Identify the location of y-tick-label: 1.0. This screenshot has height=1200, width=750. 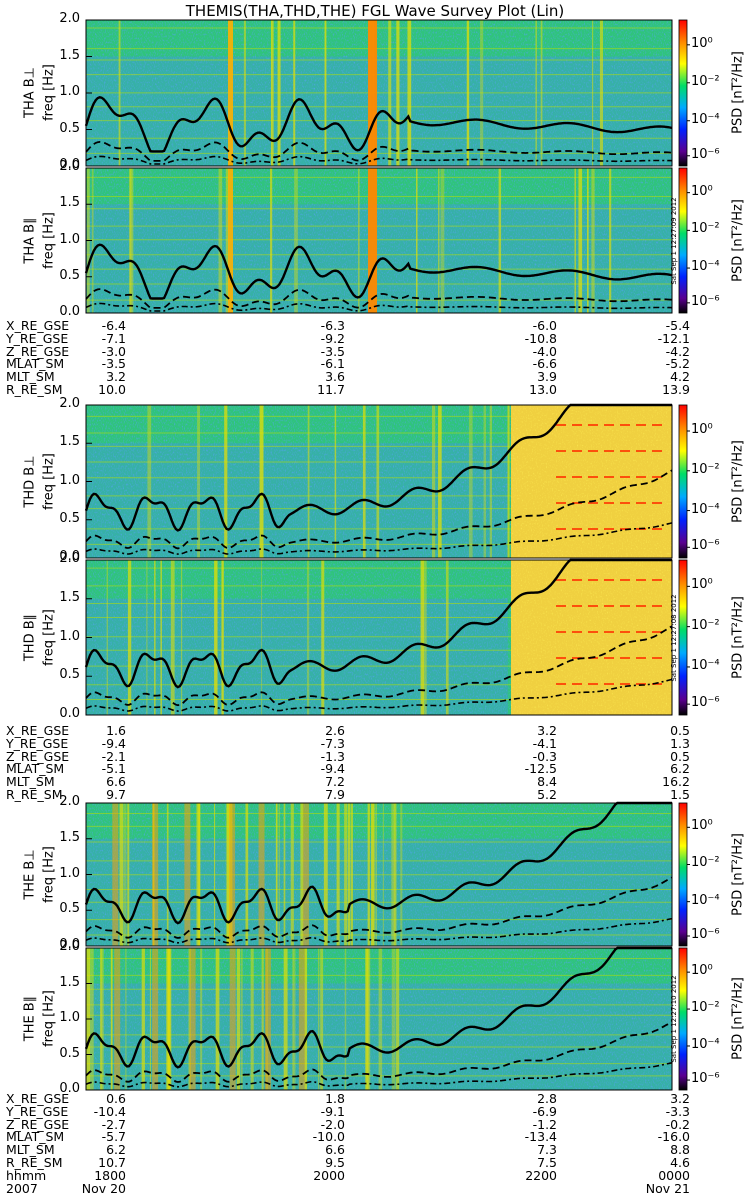
(69, 91).